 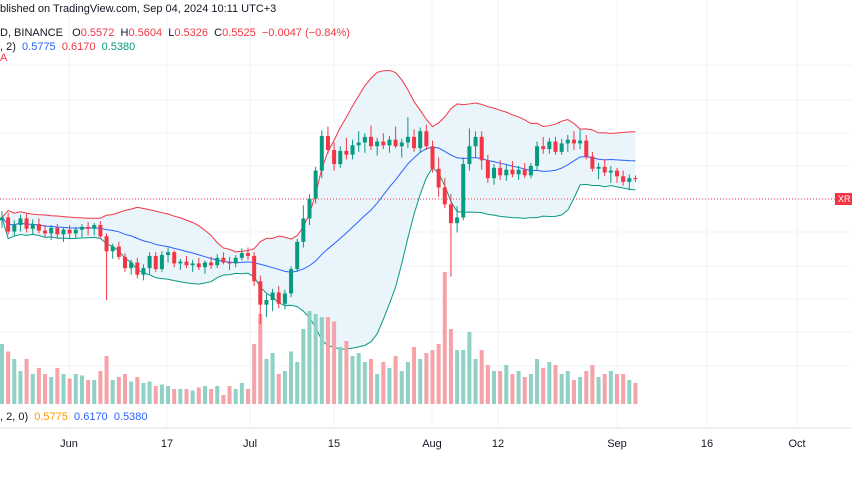 What do you see at coordinates (78, 47) in the screenshot?
I see `bb-upper-value: 0.6170` at bounding box center [78, 47].